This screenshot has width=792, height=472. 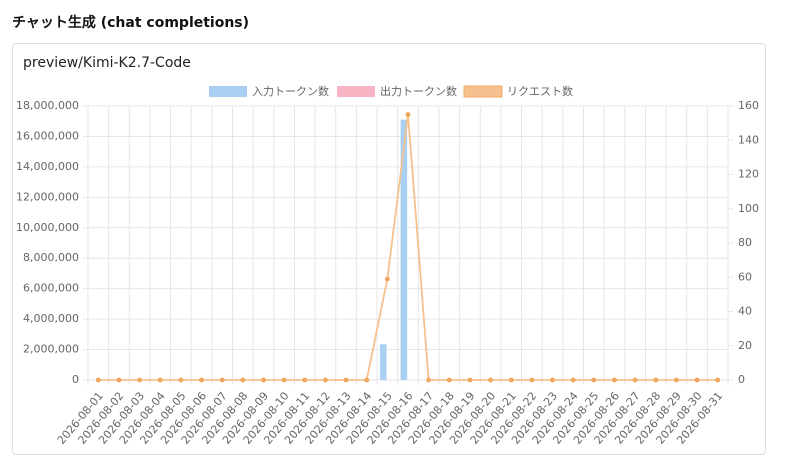 I want to click on y2-tick-label: 160, so click(x=748, y=105).